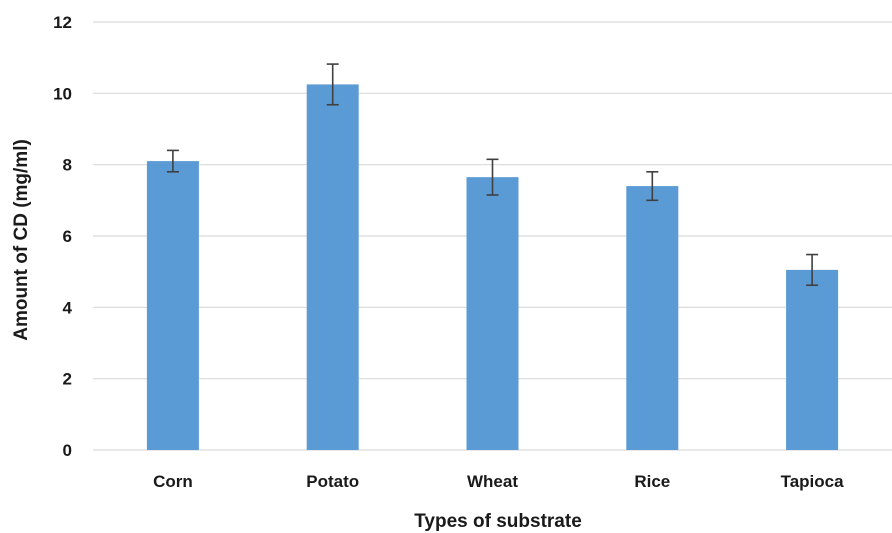 This screenshot has width=892, height=533. Describe the element at coordinates (812, 270) in the screenshot. I see `error-bar-tapioca` at that location.